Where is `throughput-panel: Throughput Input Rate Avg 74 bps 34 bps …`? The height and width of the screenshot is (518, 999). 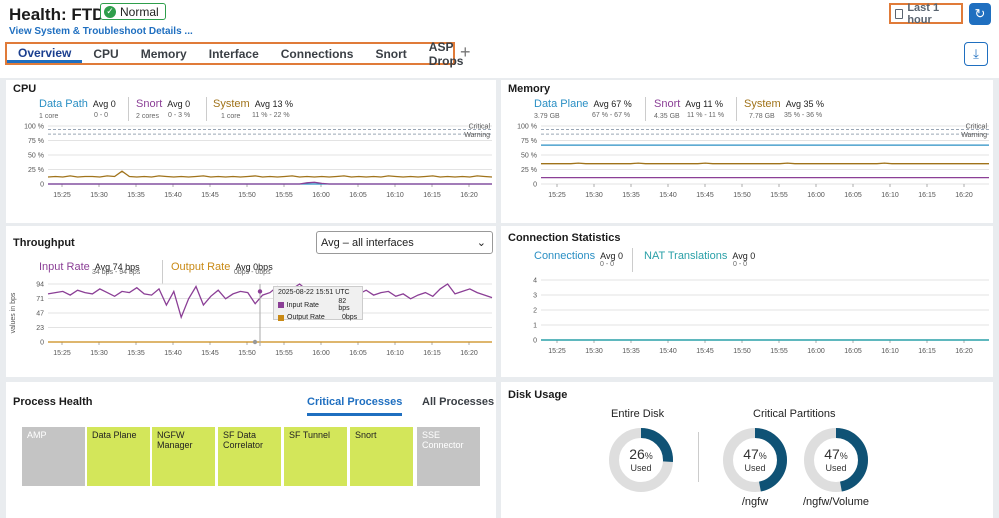
throughput-panel: Throughput Input Rate Avg 74 bps 34 bps … is located at coordinates (251, 301).